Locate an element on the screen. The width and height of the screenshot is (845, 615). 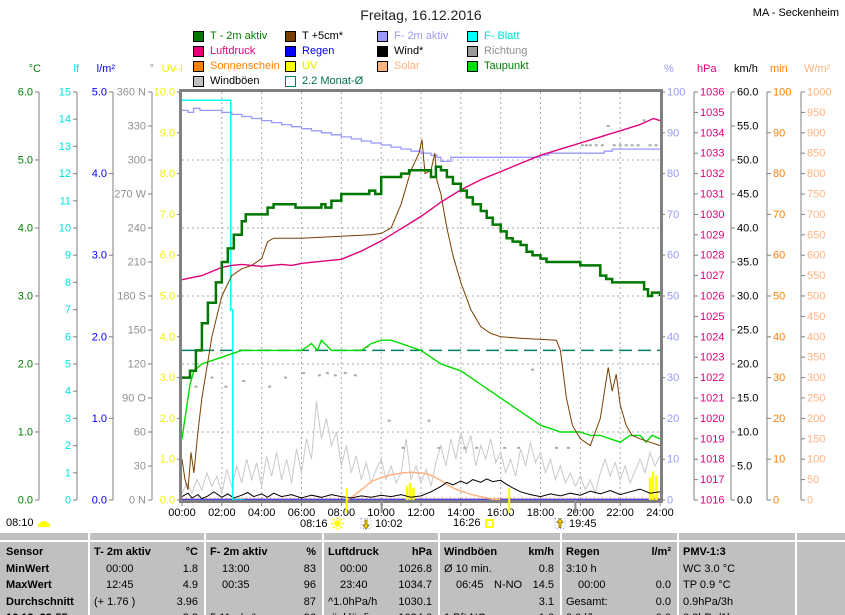
sun-moon-events-row: 08:10 08:16 10:02 16:26 19:45 is located at coordinates (422, 525).